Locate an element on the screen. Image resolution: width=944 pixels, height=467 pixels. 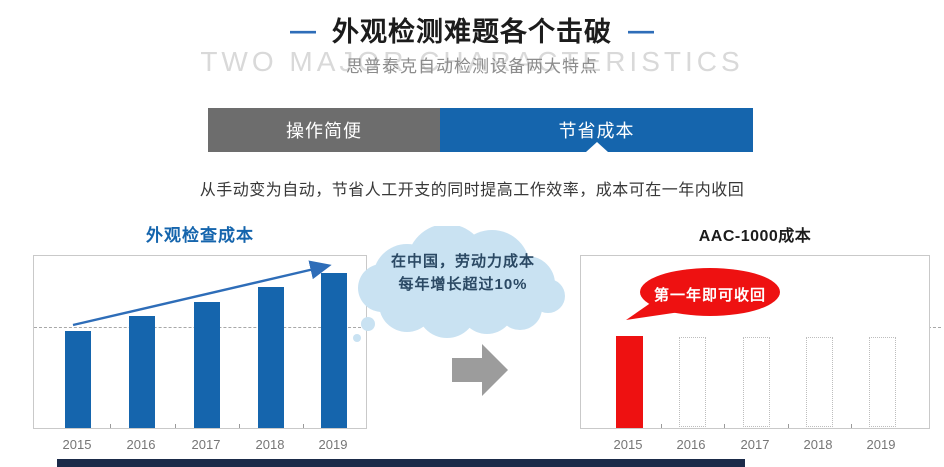
callout-bubble-icon is located at coordinates (703, 294).